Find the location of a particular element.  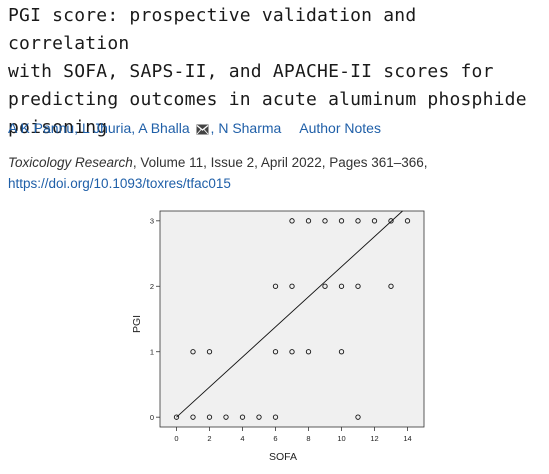

doi-link: https://doi.org/10.1093/toxres/tfac015 is located at coordinates (119, 183).